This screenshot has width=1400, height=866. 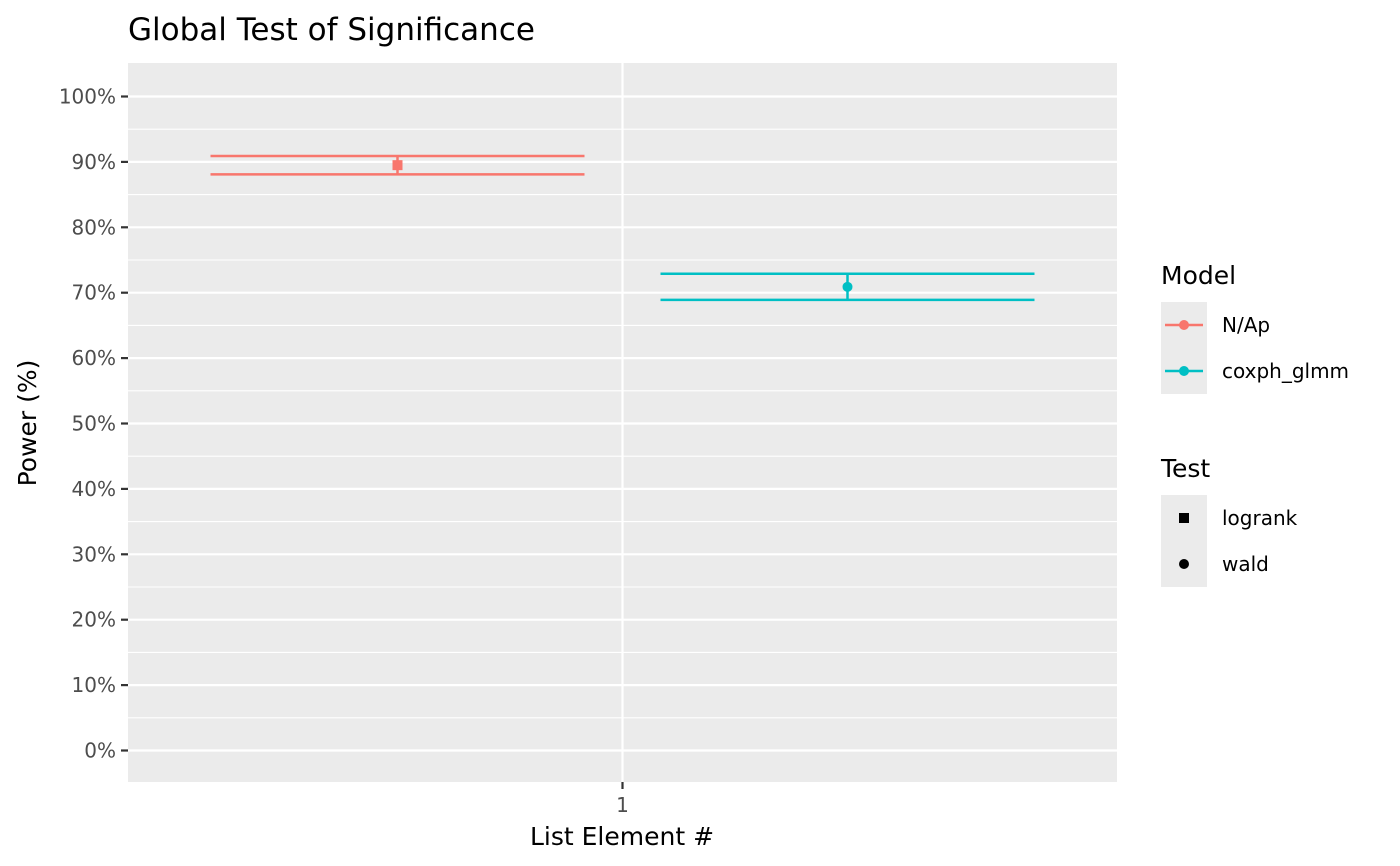 I want to click on y-tick-label: 80%, so click(x=94, y=227).